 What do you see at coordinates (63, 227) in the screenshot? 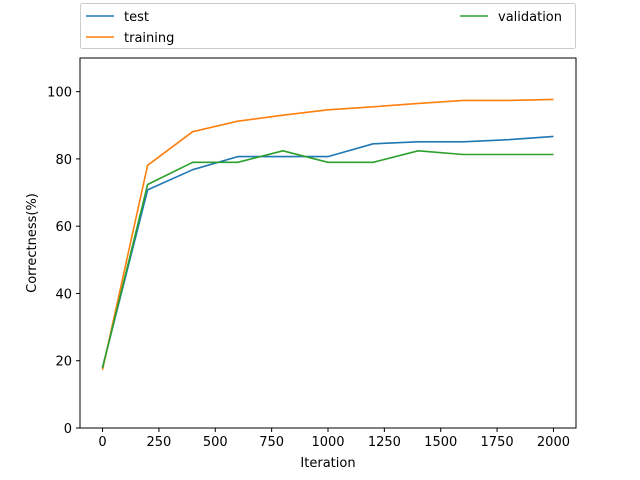
I see `y-tick-label: 60` at bounding box center [63, 227].